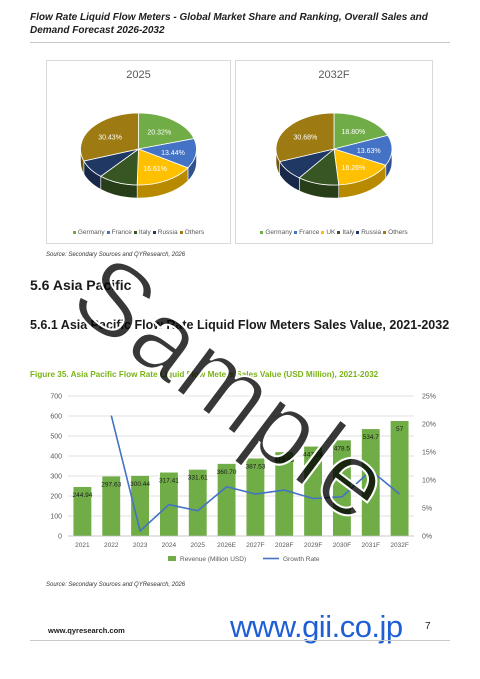 The image size is (480, 679). I want to click on y-left-tick: 700, so click(56, 397).